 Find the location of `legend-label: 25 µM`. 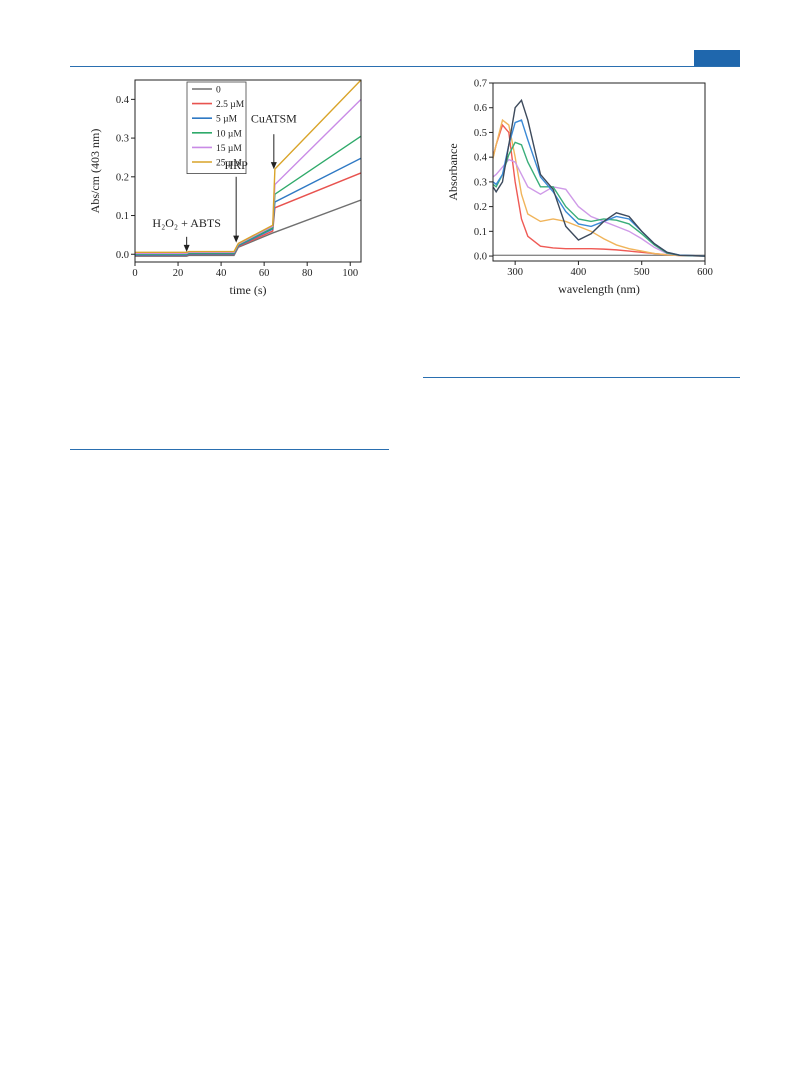

legend-label: 25 µM is located at coordinates (229, 164).